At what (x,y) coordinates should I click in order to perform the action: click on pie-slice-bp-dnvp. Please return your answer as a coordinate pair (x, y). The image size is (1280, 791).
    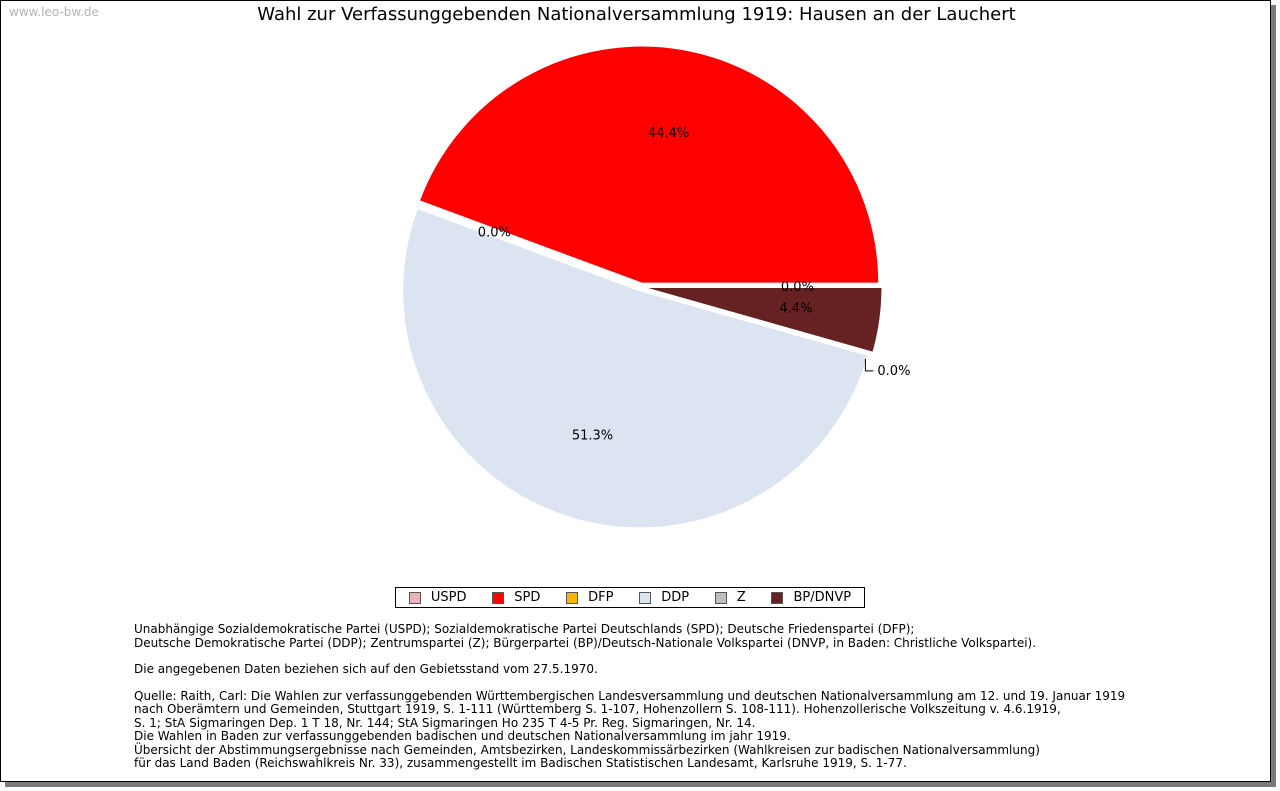
    Looking at the image, I should click on (763, 320).